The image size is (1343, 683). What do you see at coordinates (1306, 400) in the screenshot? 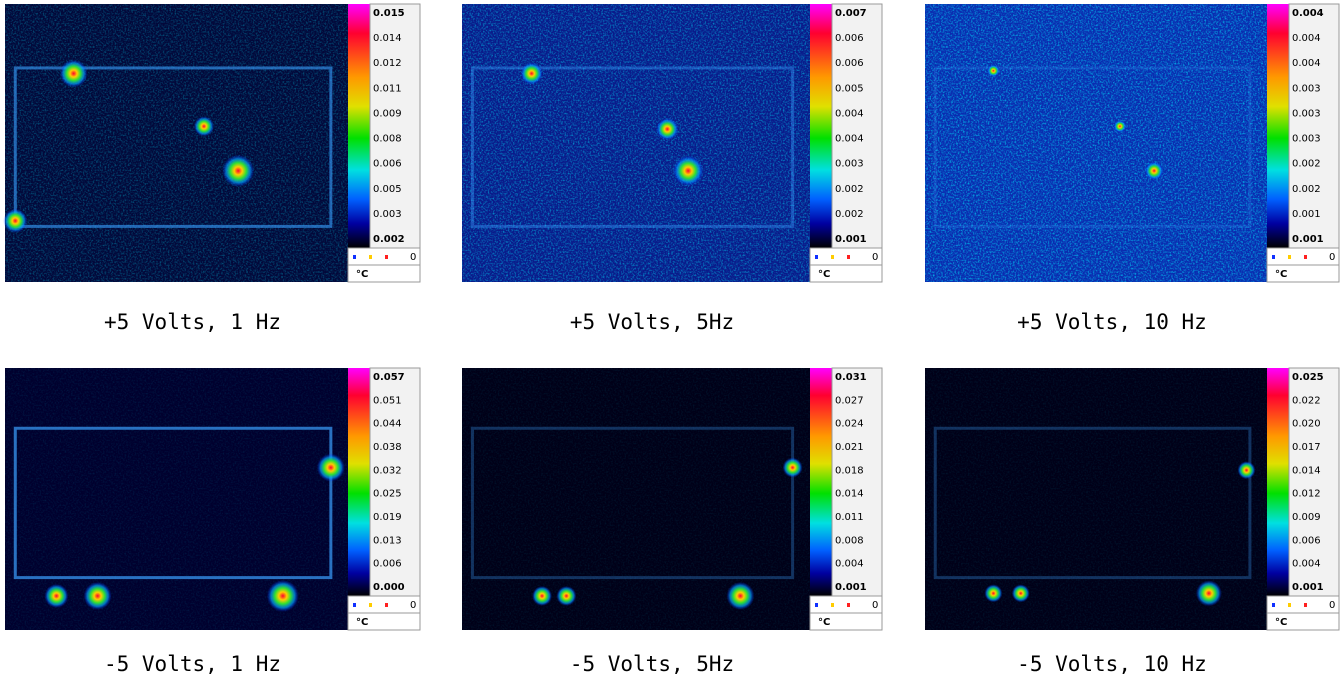
I see `scale-label: 0.022` at bounding box center [1306, 400].